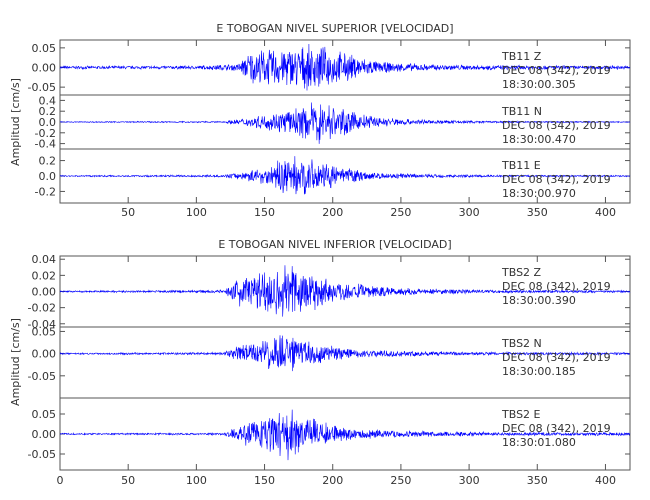 The width and height of the screenshot is (650, 500). What do you see at coordinates (539, 442) in the screenshot?
I see `record-time: 18:30:01.080` at bounding box center [539, 442].